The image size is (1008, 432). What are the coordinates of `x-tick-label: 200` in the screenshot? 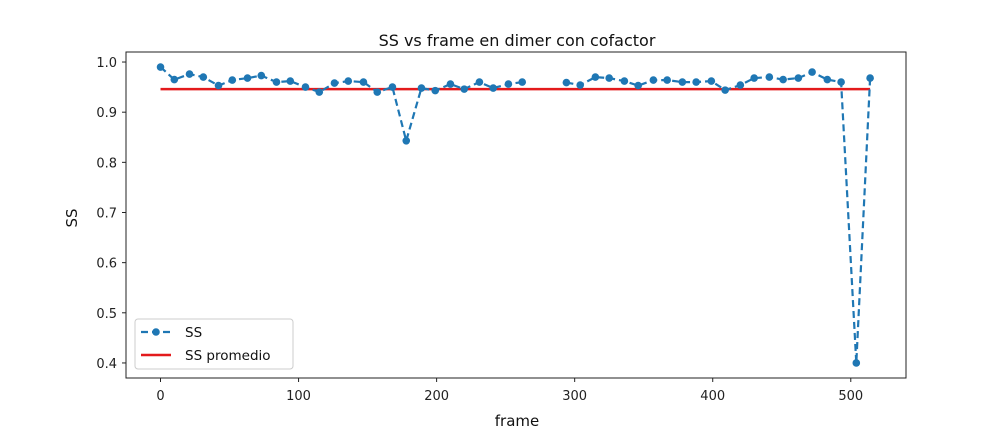 It's located at (436, 396).